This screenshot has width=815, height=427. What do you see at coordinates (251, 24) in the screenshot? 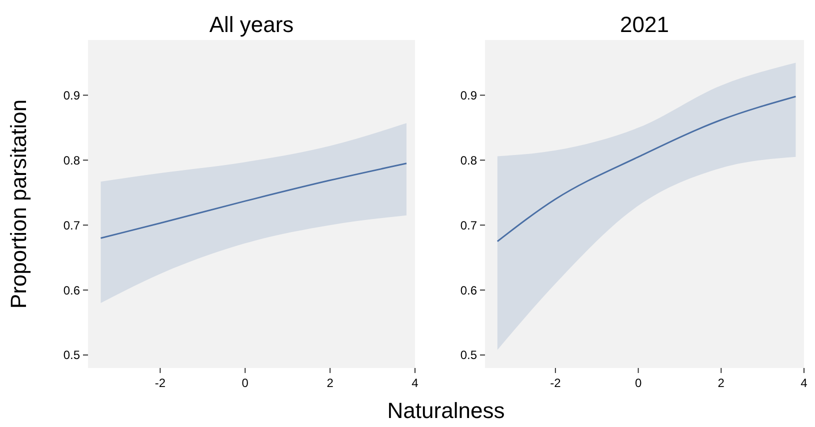
I see `chart-title: All years` at bounding box center [251, 24].